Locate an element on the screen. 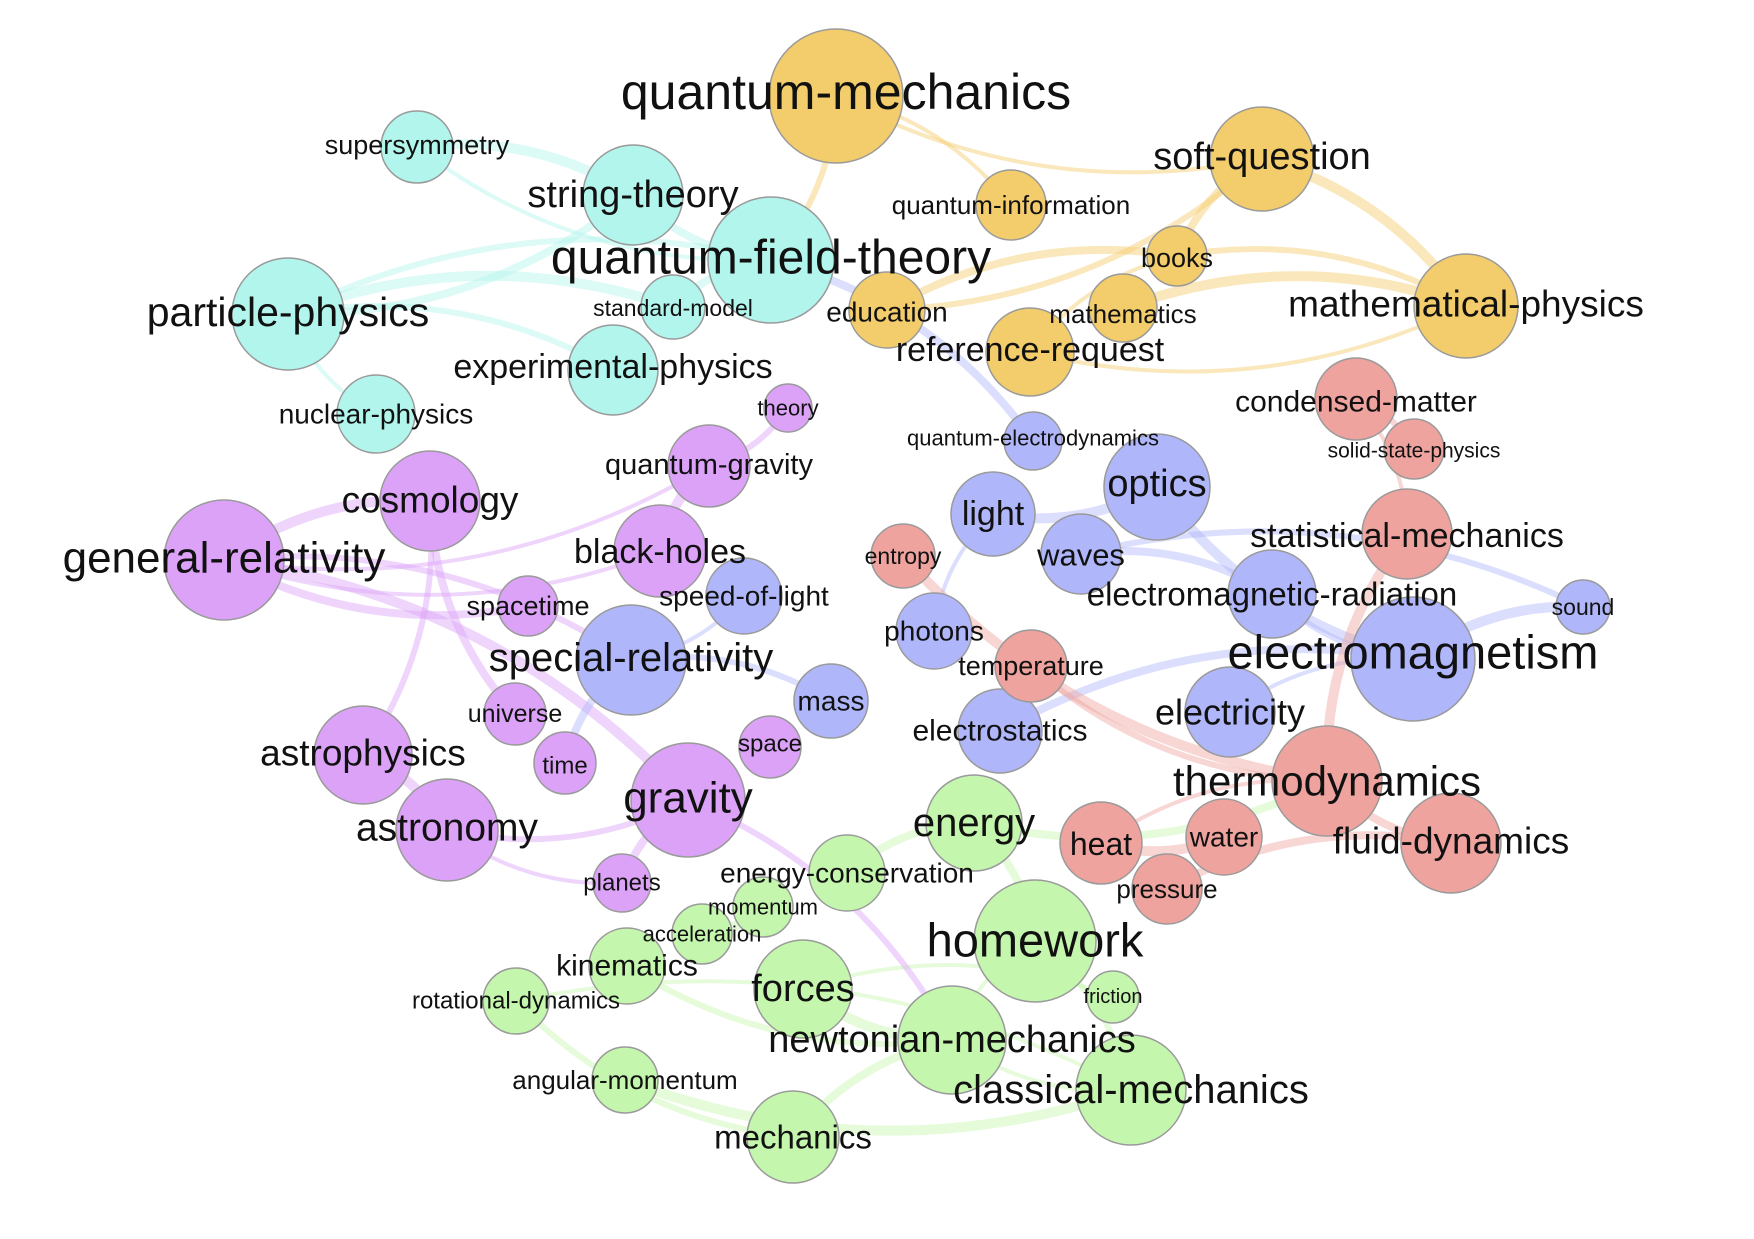  node-books is located at coordinates (1177, 256).